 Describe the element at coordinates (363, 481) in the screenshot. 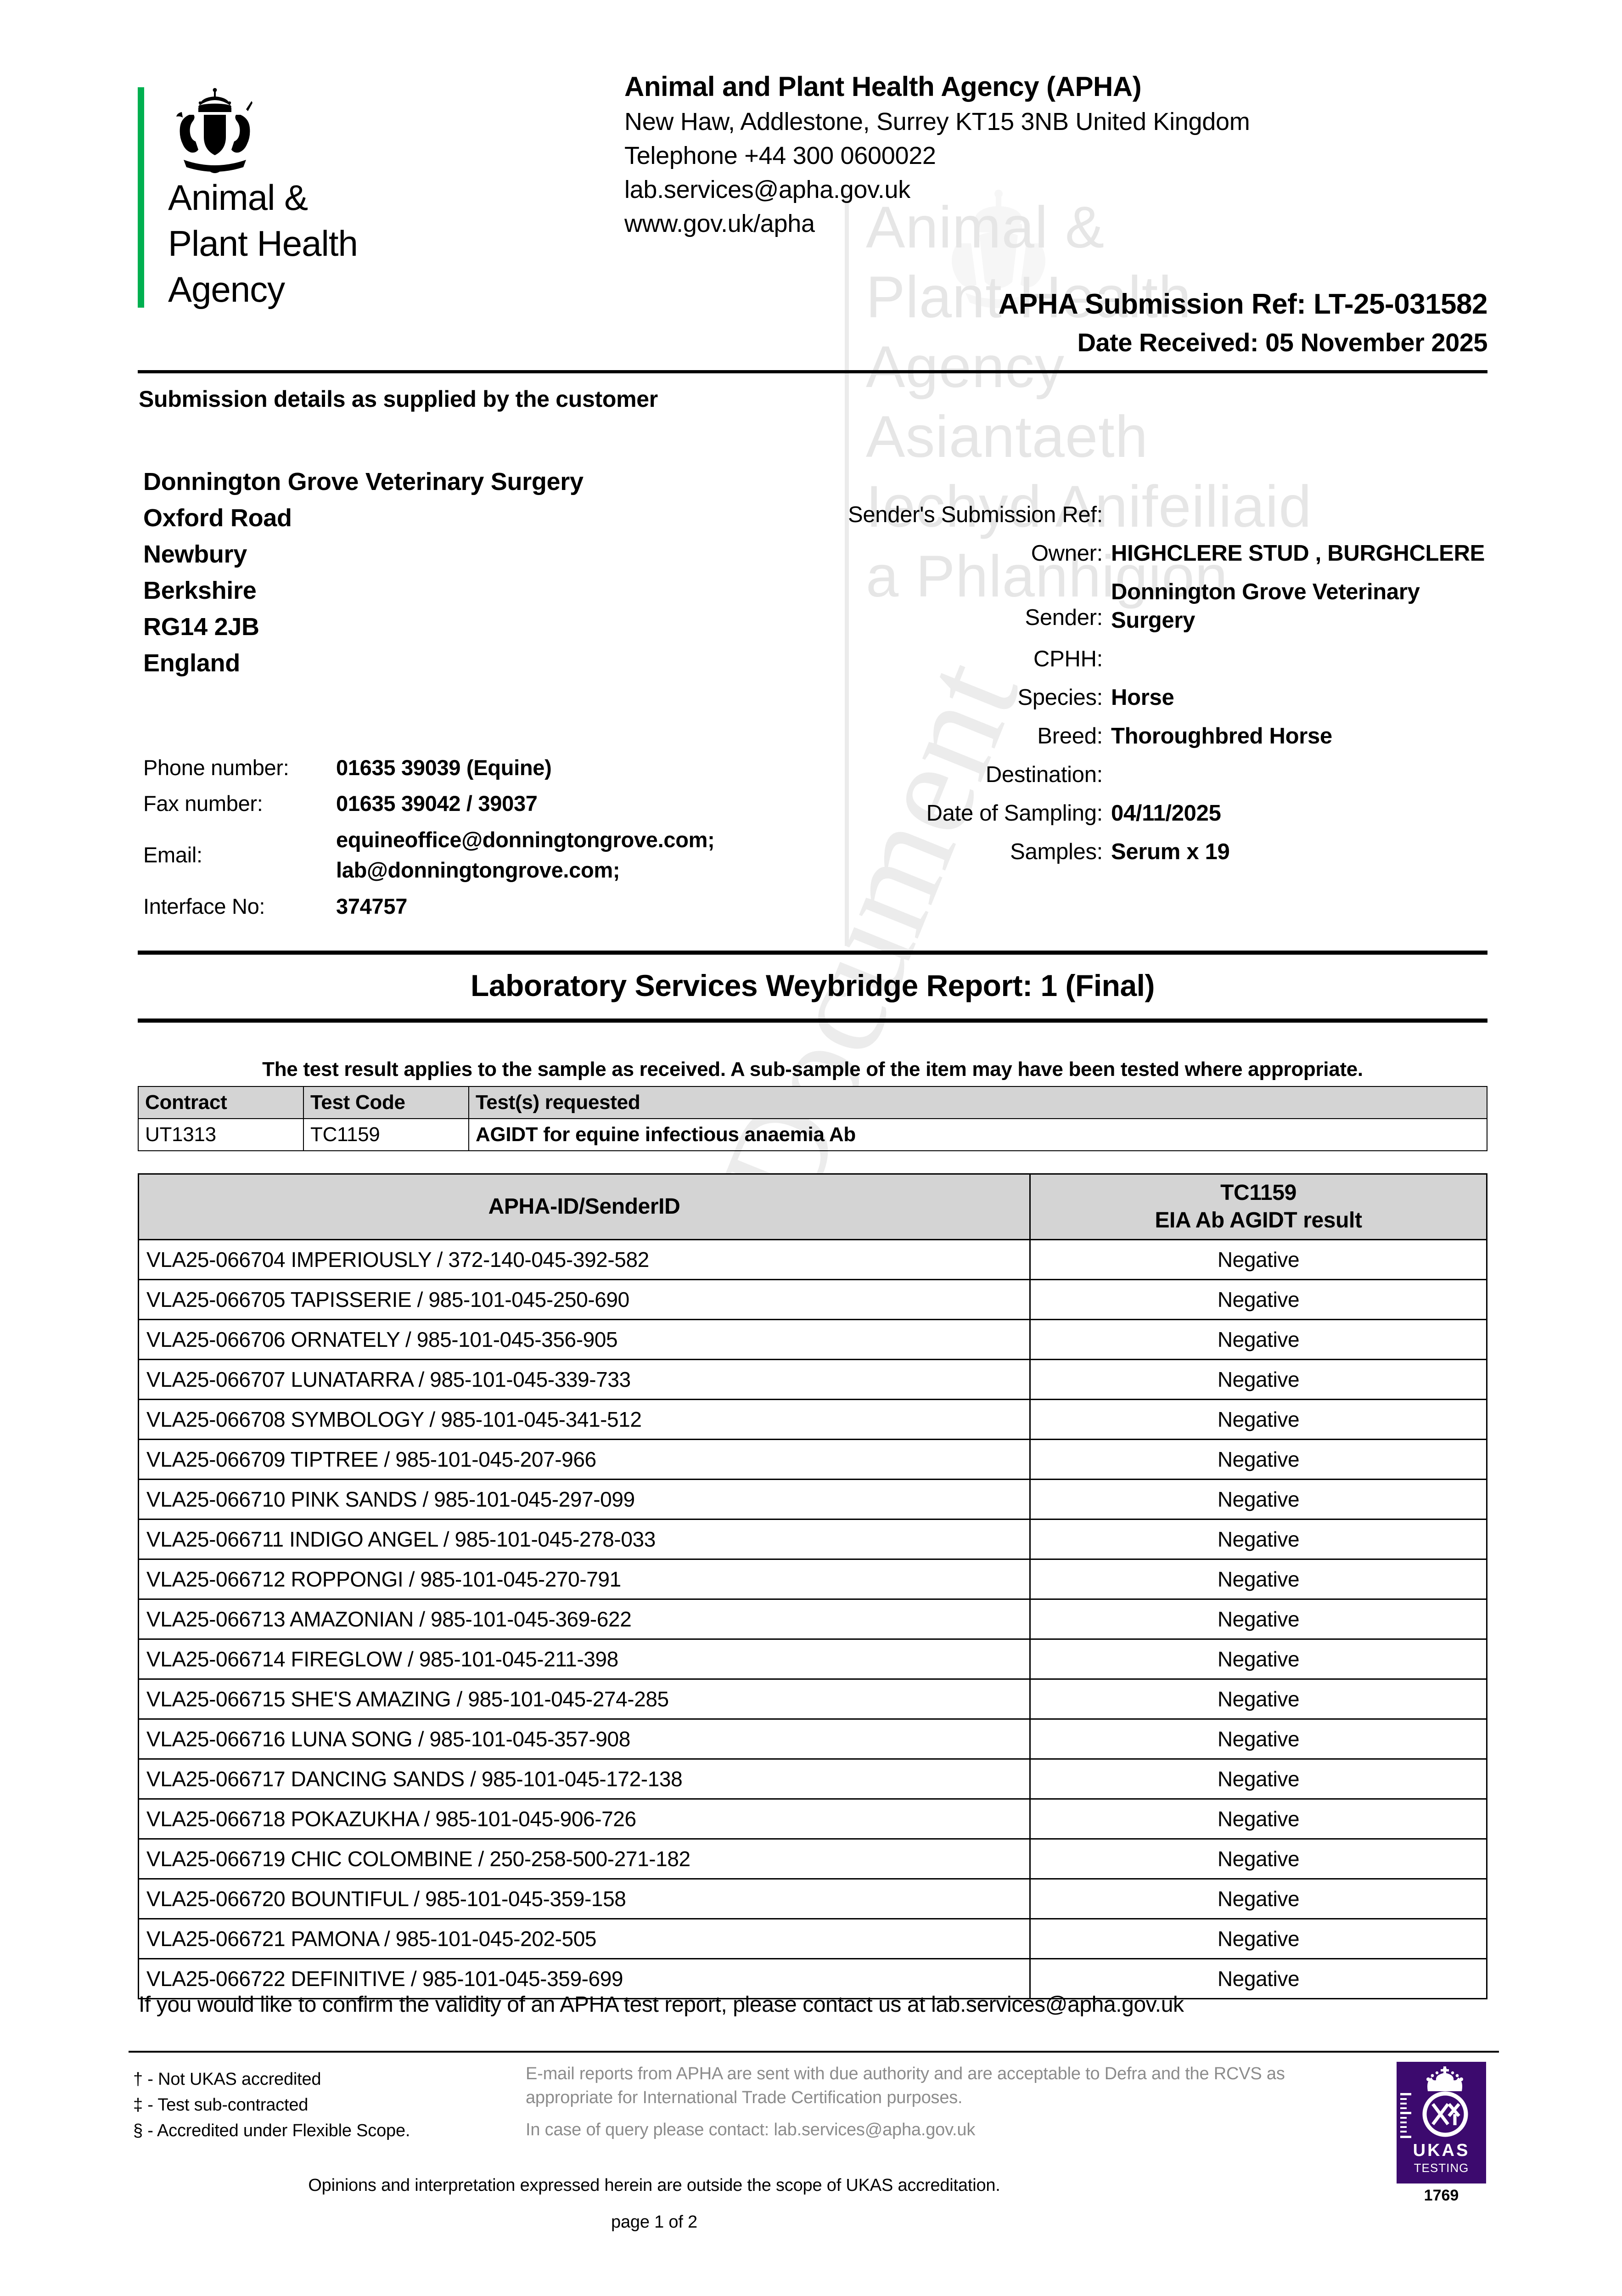

I see `customer-address-line: Donnington Grove Veterinary Surgery` at that location.